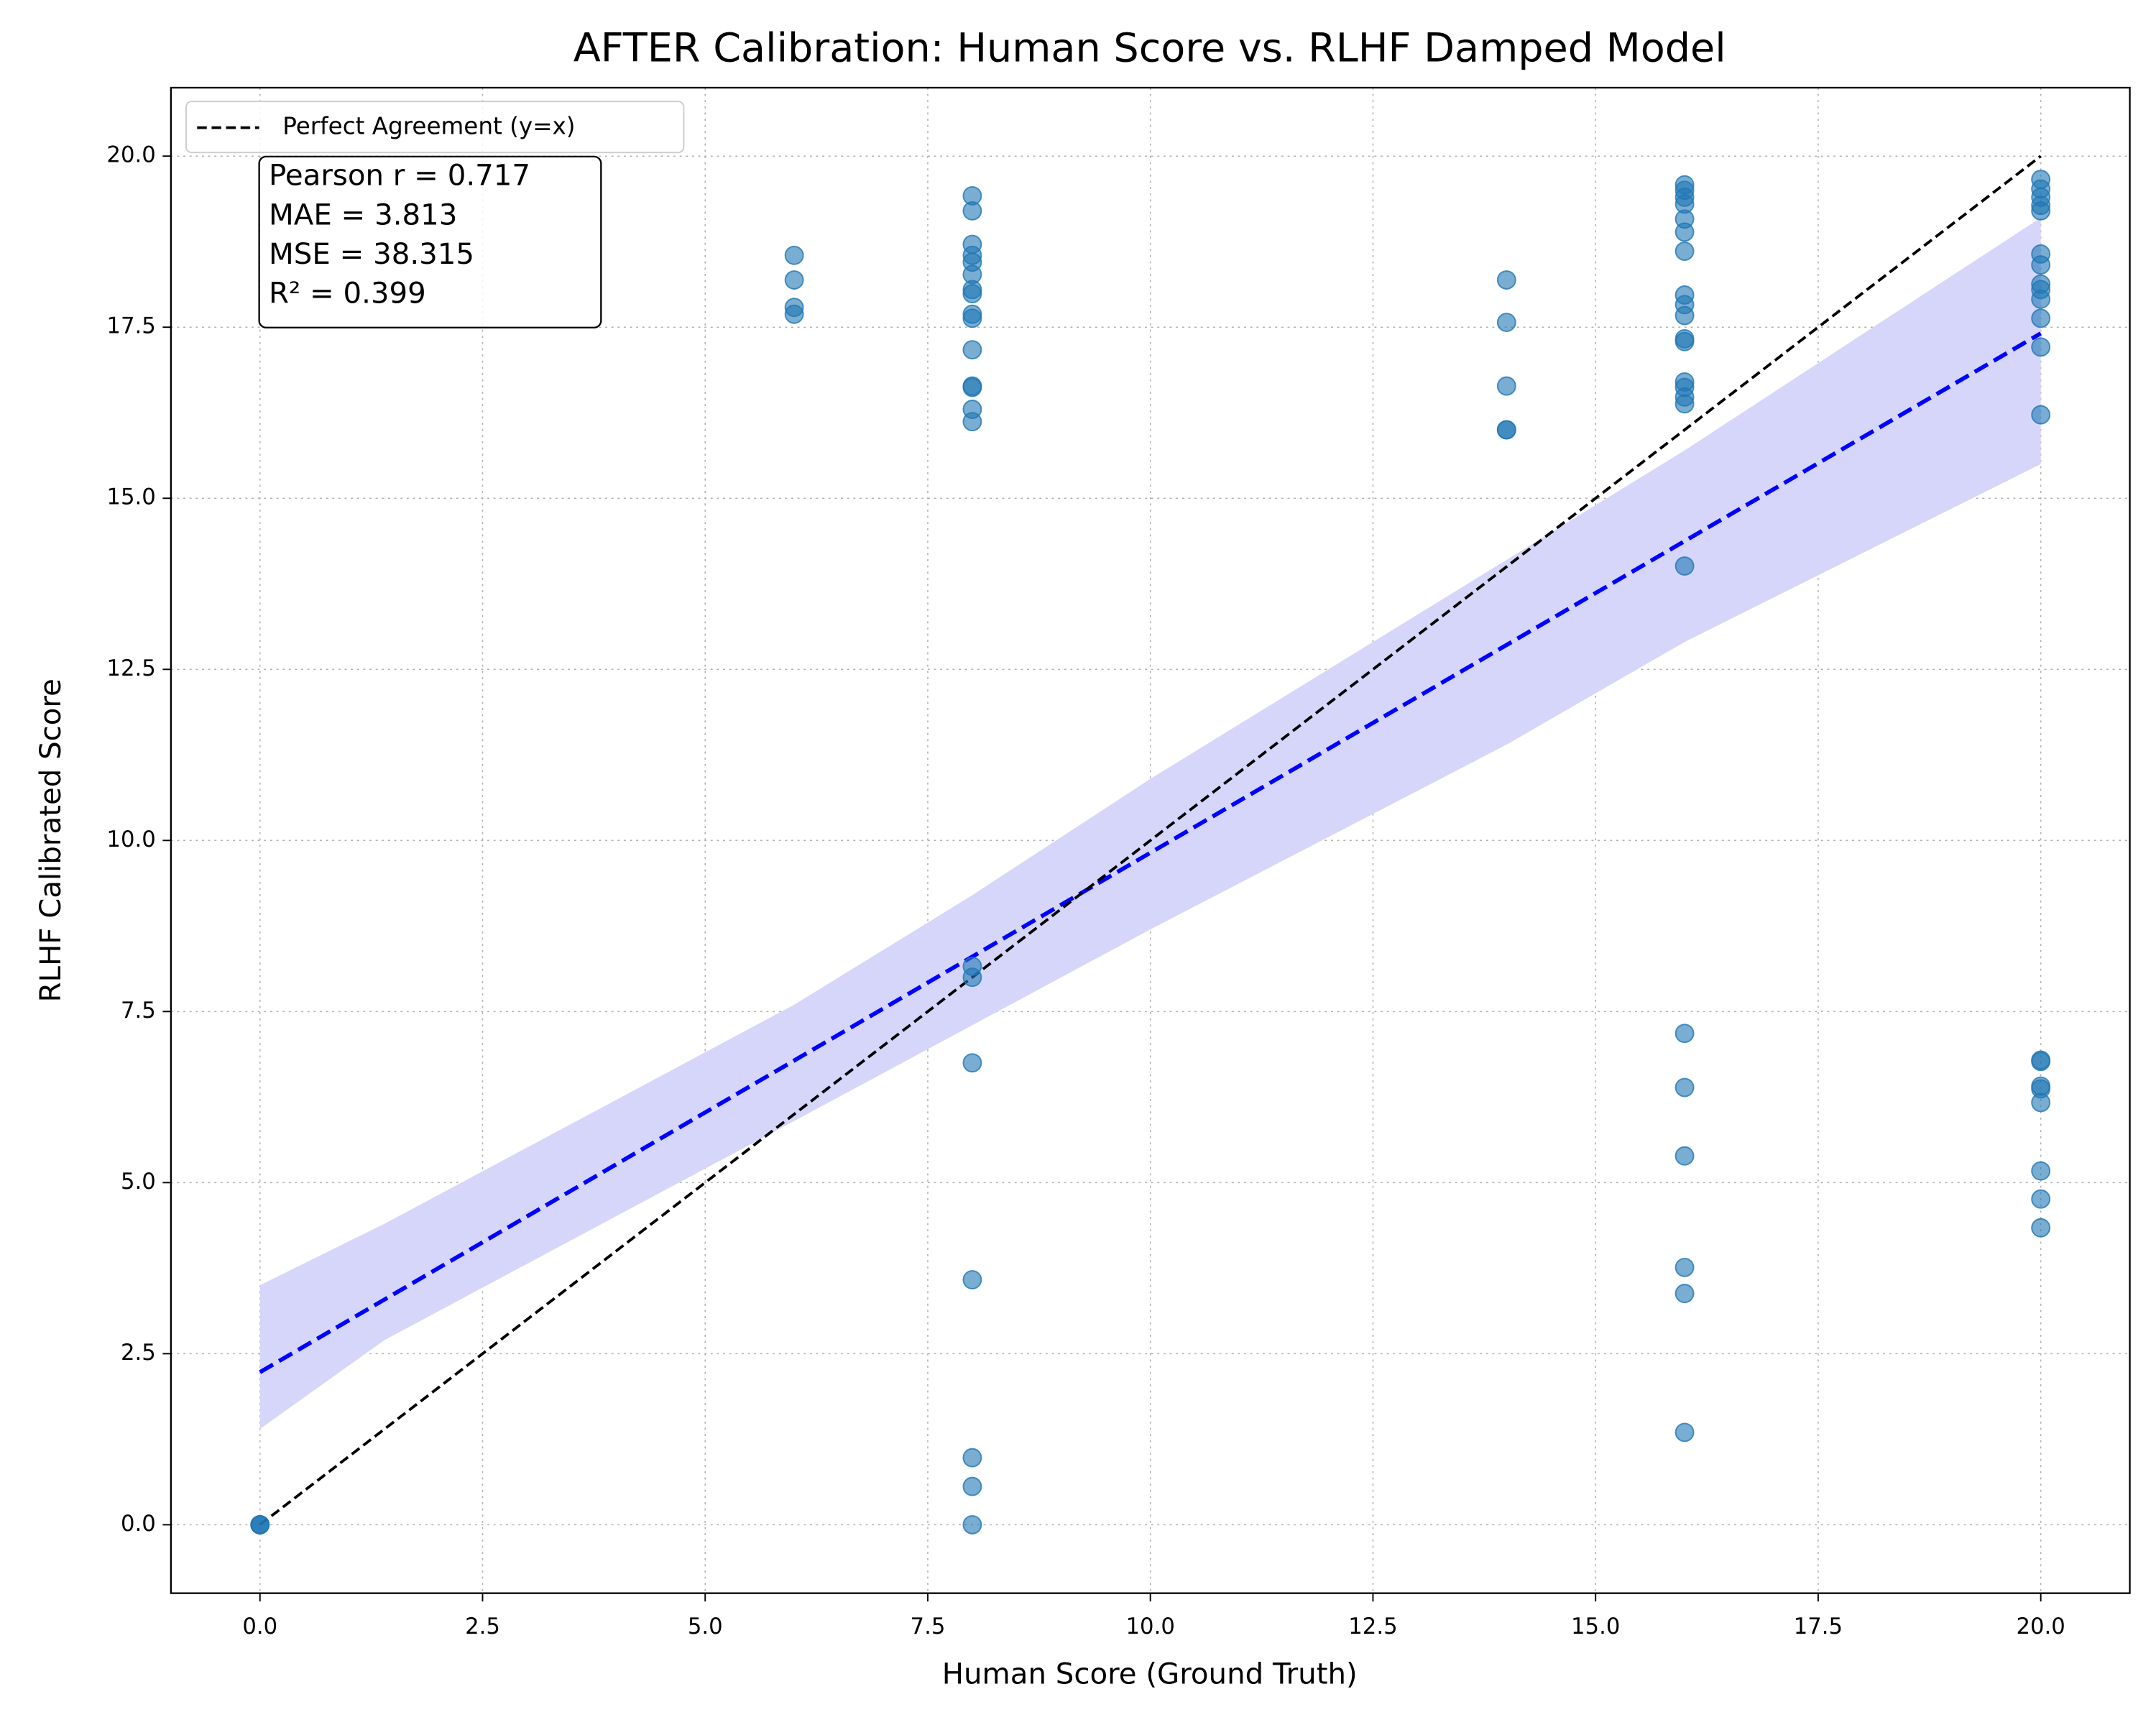 The width and height of the screenshot is (2156, 1725). What do you see at coordinates (1150, 1626) in the screenshot?
I see `x-tick-label: 10.0` at bounding box center [1150, 1626].